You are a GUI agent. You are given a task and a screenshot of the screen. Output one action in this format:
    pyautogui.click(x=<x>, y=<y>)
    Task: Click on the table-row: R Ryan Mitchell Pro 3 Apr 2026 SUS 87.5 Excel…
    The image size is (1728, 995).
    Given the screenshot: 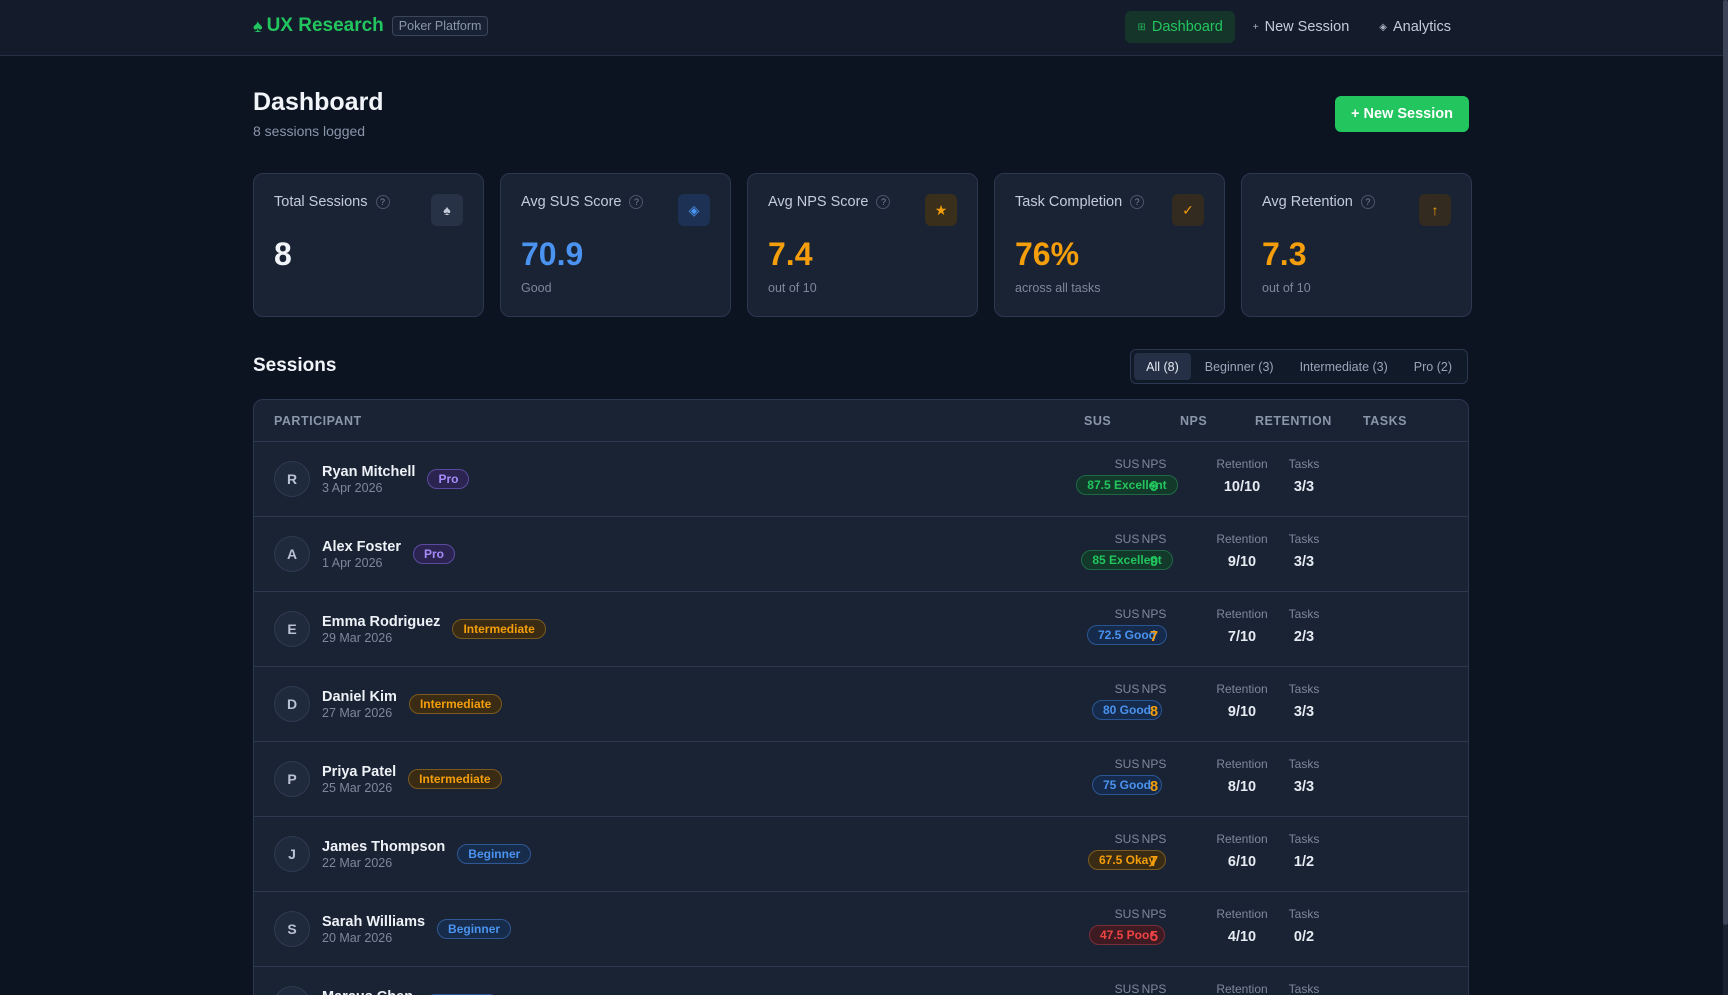 What is the action you would take?
    pyautogui.click(x=861, y=479)
    